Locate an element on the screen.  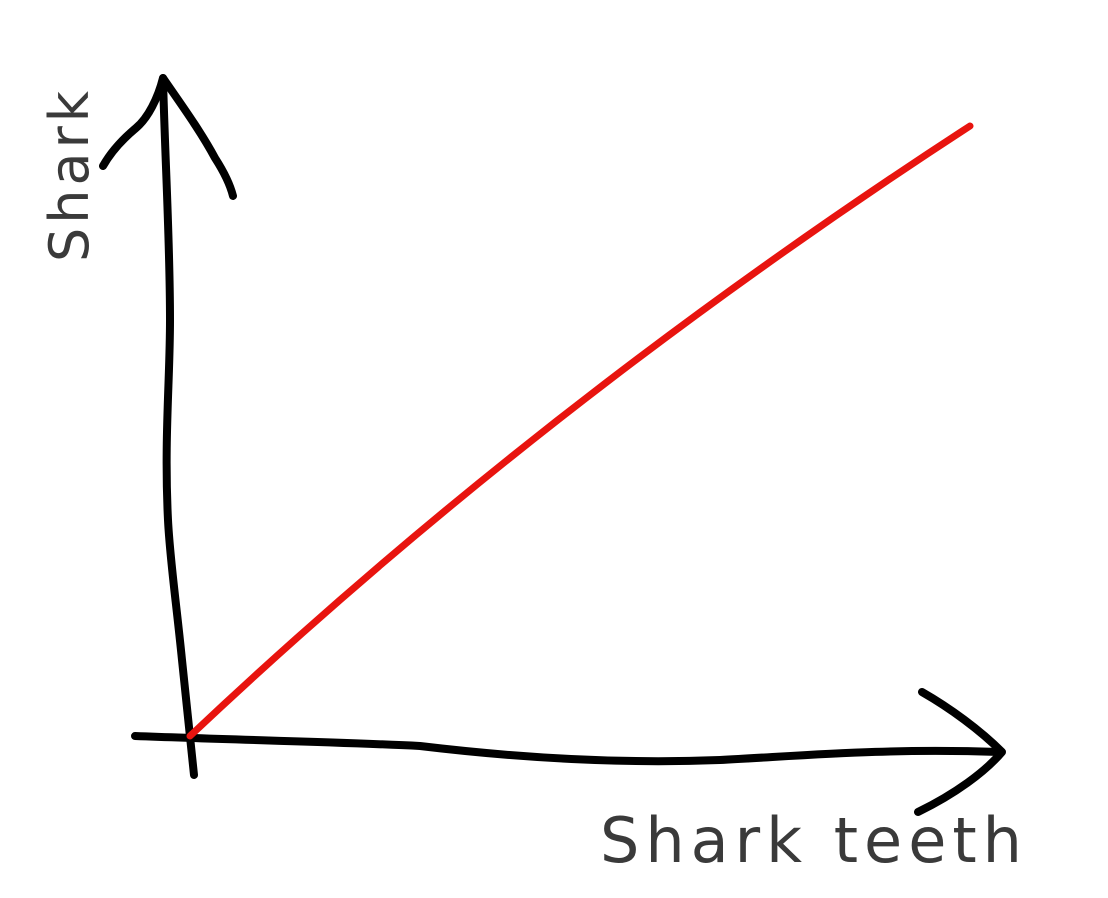
y-axis-arrowhead is located at coordinates (168, 137).